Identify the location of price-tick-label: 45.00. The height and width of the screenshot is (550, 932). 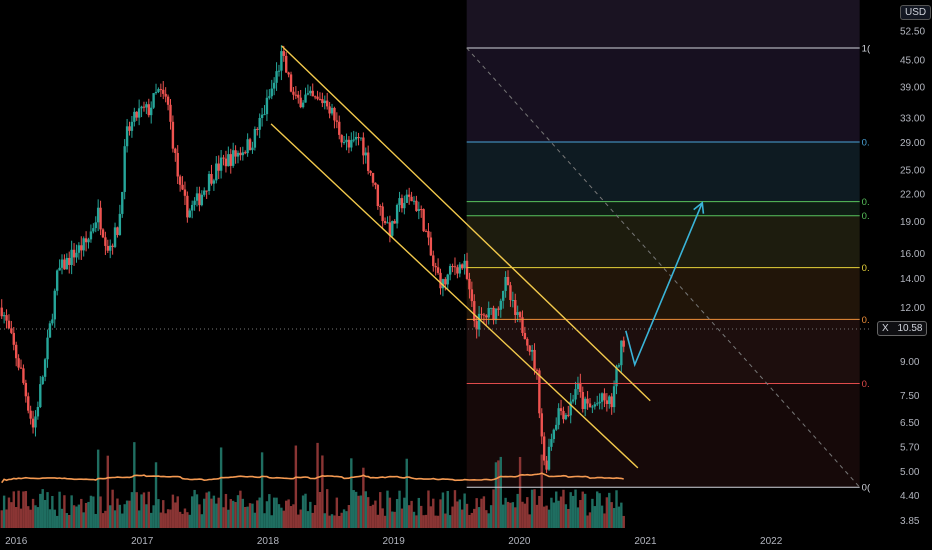
(912, 61).